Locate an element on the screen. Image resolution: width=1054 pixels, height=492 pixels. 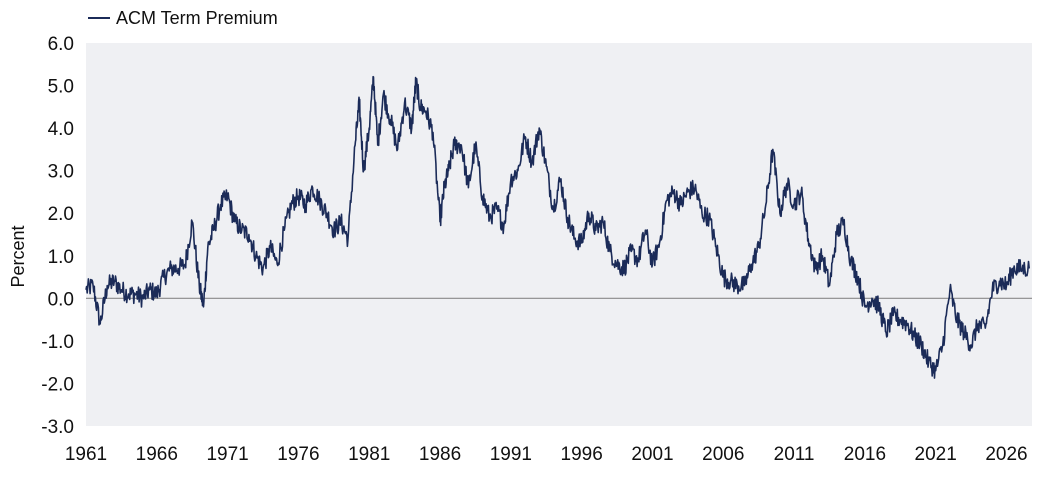
x-tick-label: 1981 is located at coordinates (369, 454).